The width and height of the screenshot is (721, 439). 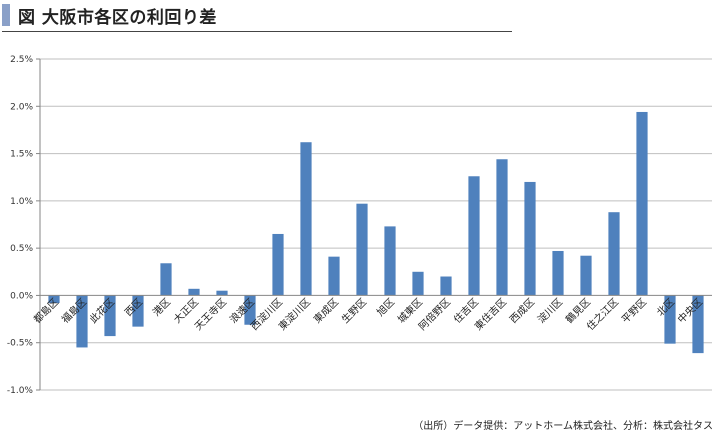 I want to click on x-tick-label: 淀川区, so click(x=550, y=310).